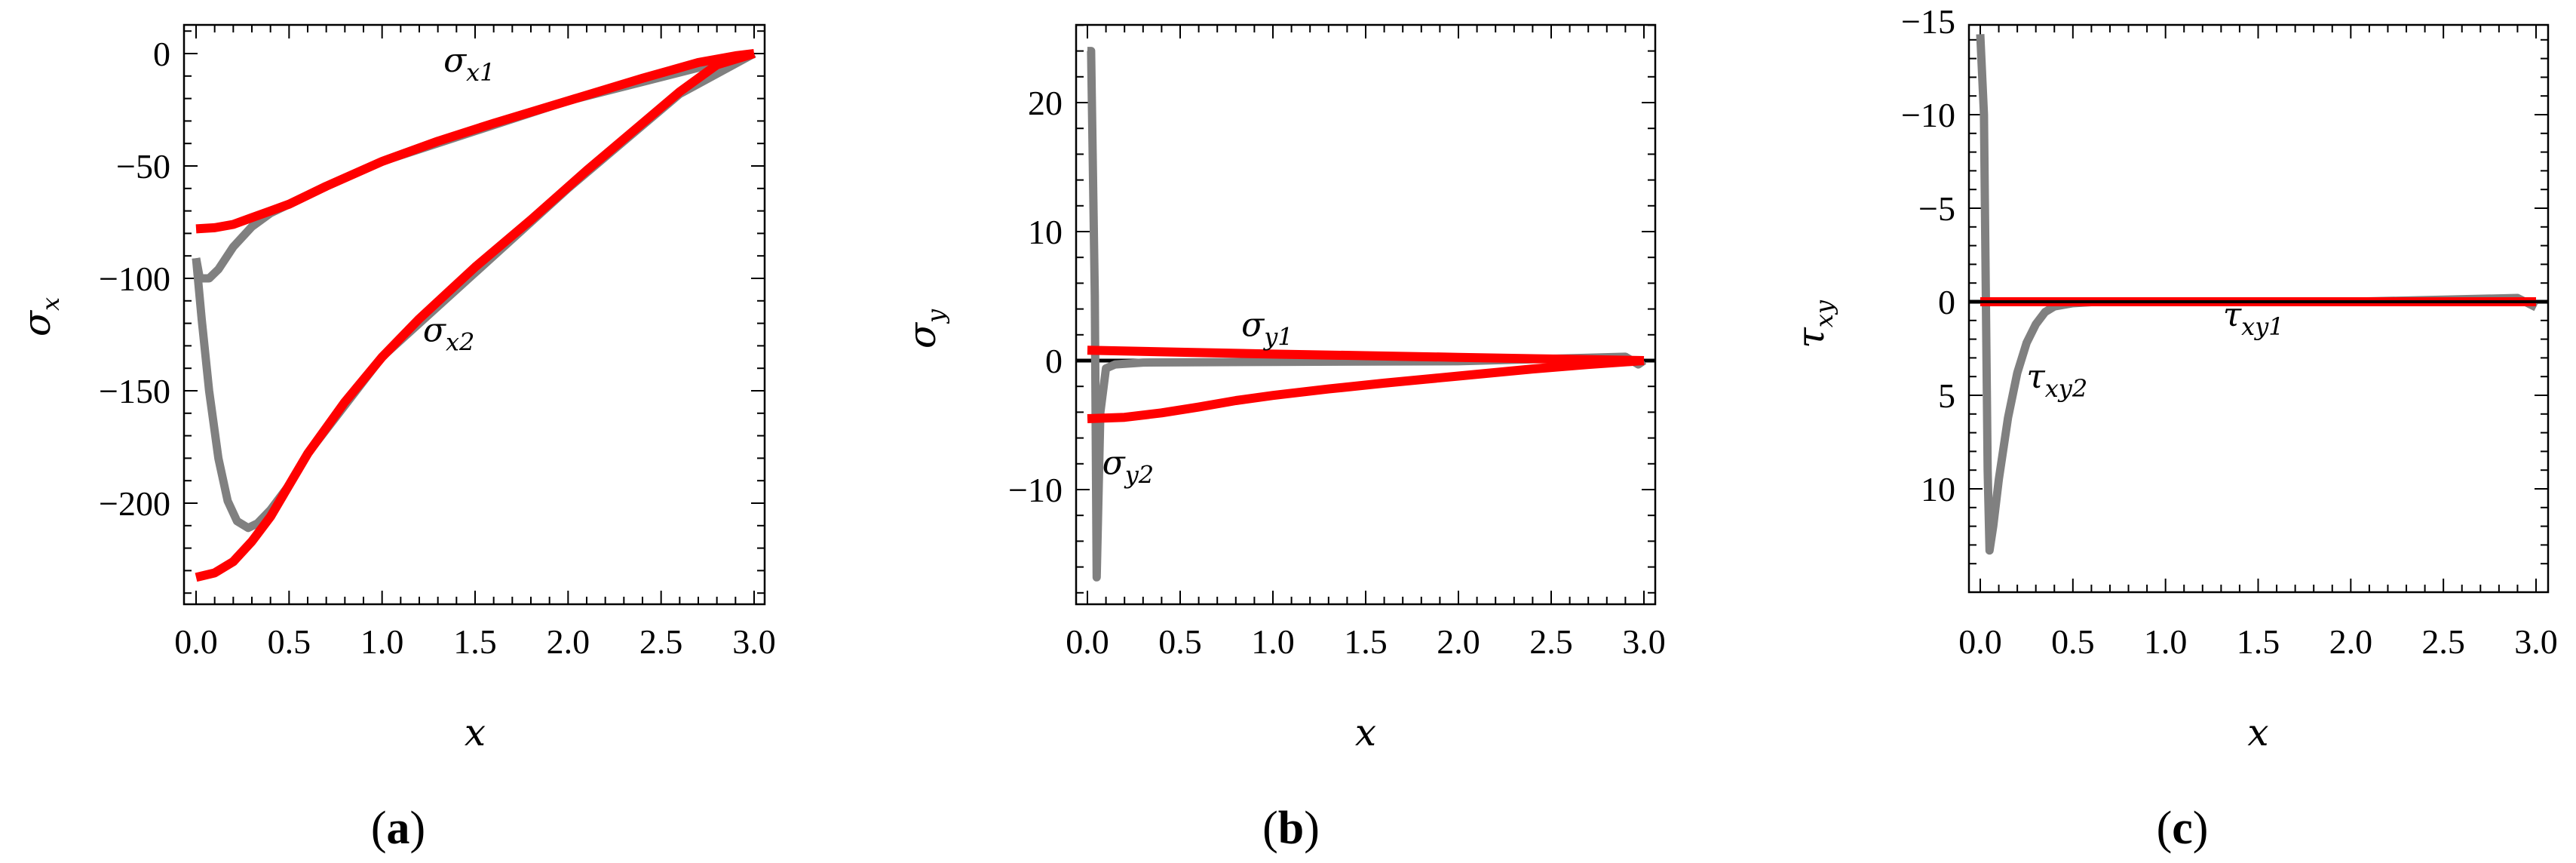 The height and width of the screenshot is (863, 2576). Describe the element at coordinates (40, 317) in the screenshot. I see `y-axis-title: σx` at that location.